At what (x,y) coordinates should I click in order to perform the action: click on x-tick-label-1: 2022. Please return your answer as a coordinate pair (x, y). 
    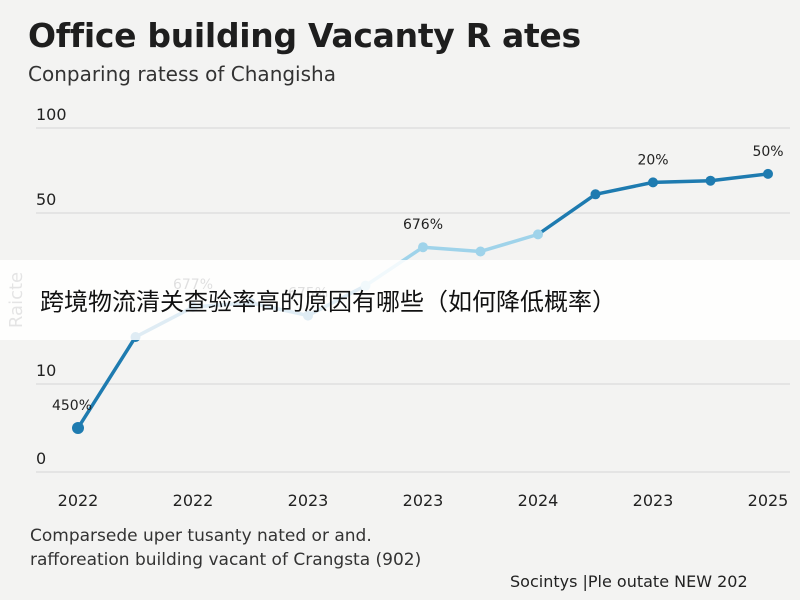
    Looking at the image, I should click on (193, 500).